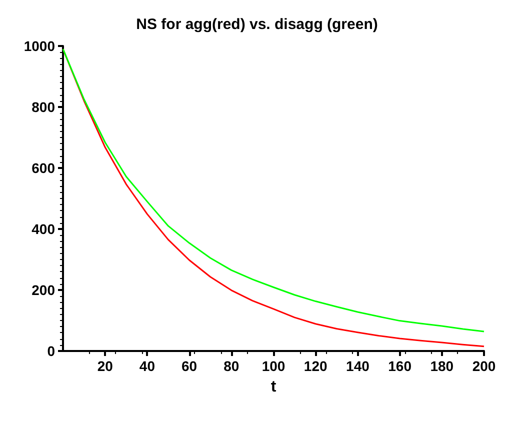 This screenshot has height=421, width=514. Describe the element at coordinates (105, 366) in the screenshot. I see `x-tick-label: 20` at that location.